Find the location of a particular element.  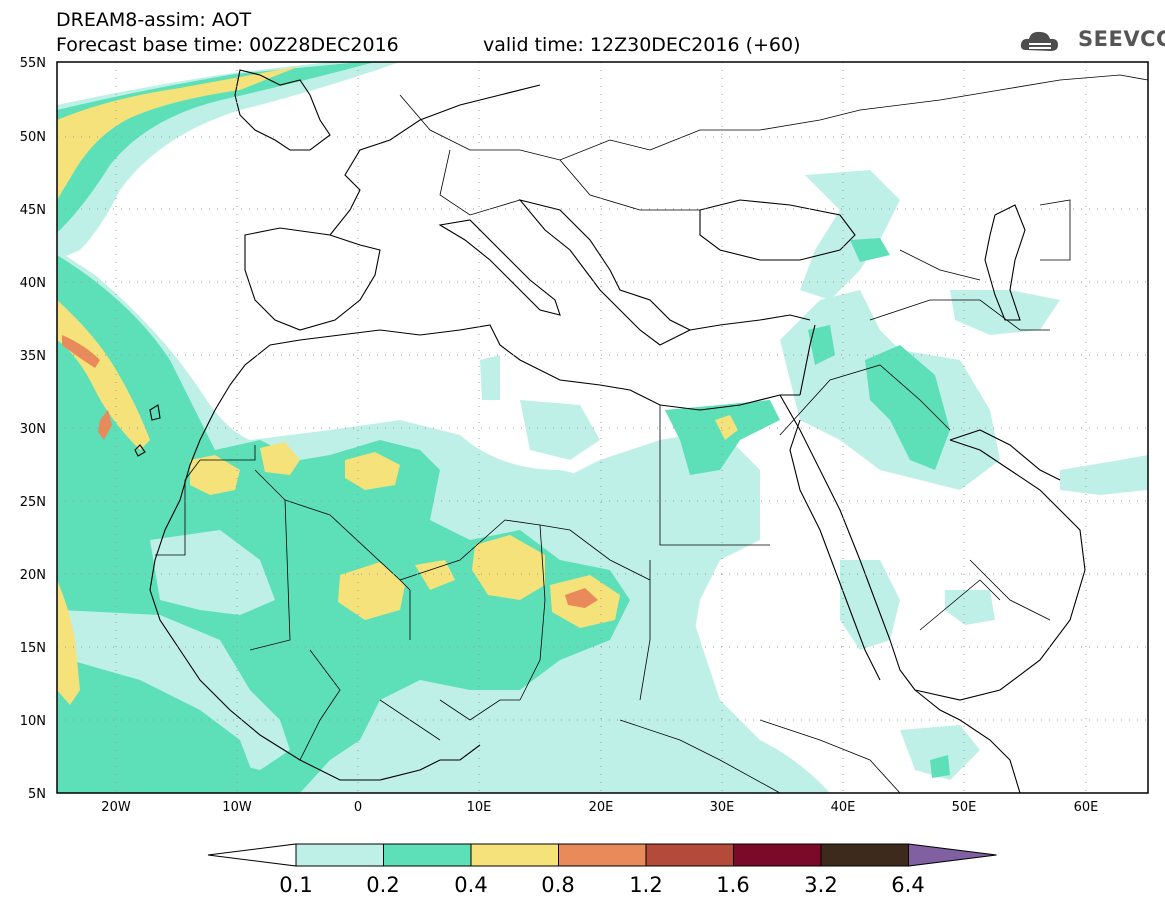

lat-label: 45N is located at coordinates (33, 210).